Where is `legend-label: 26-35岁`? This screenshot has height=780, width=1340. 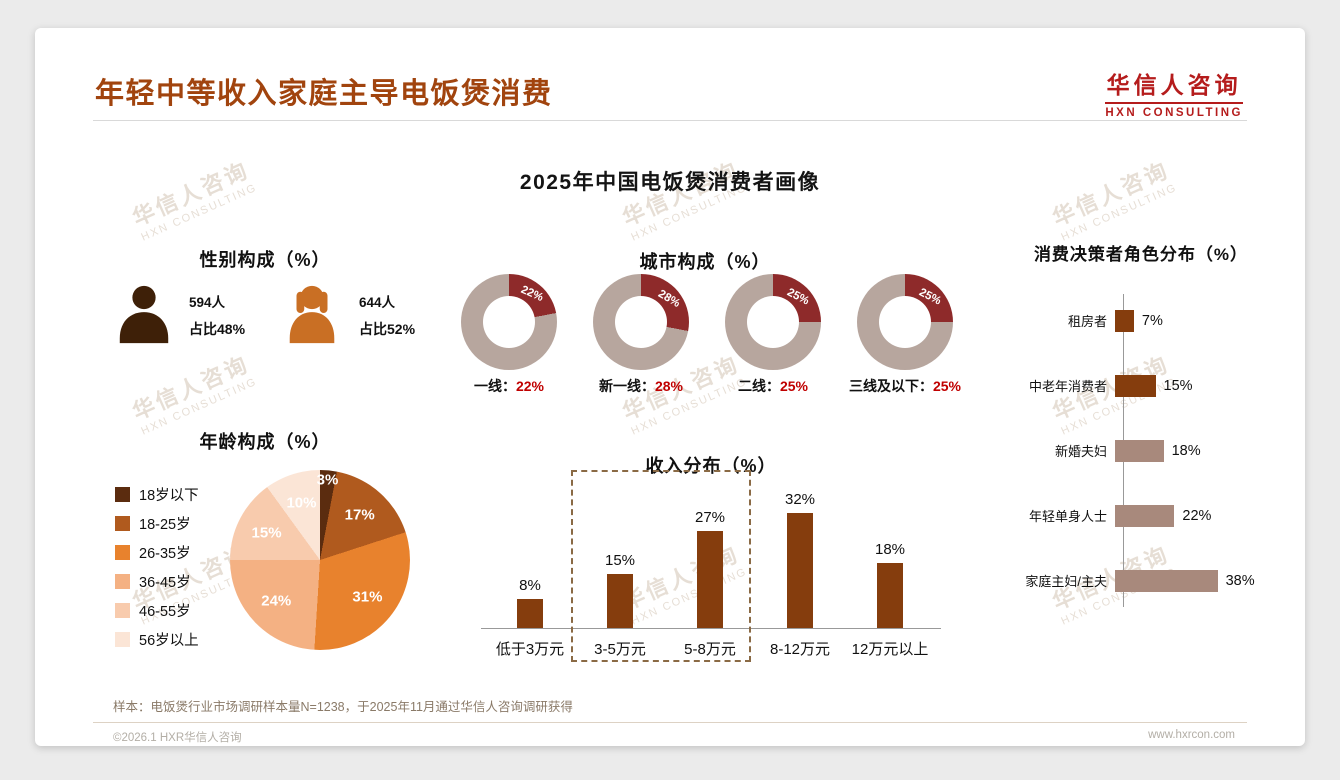
legend-label: 26-35岁 is located at coordinates (165, 554).